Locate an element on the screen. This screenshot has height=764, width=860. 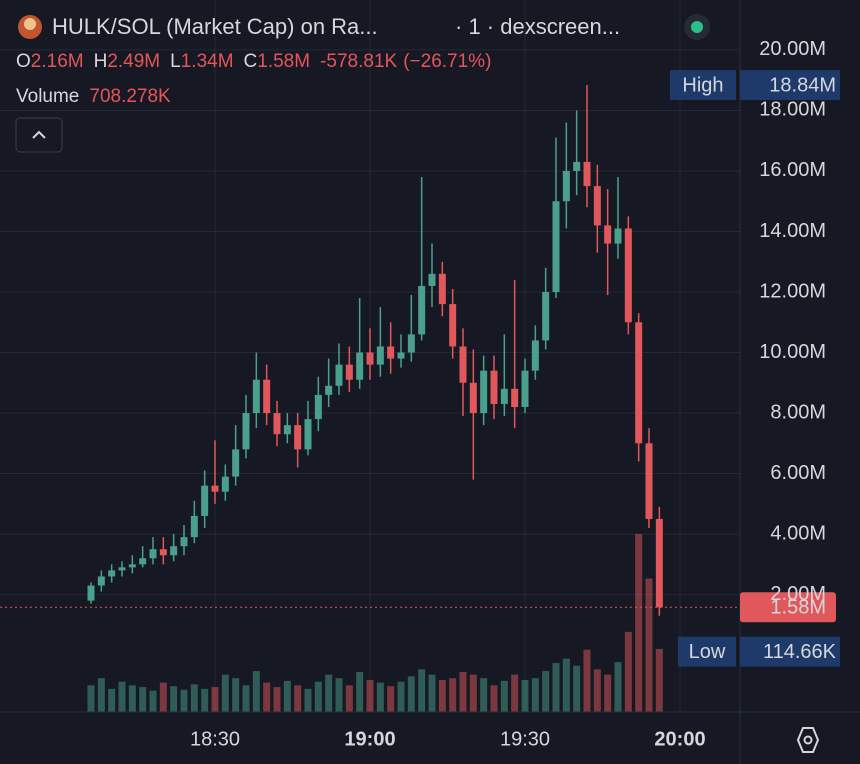
token-logo-face is located at coordinates (30, 24).